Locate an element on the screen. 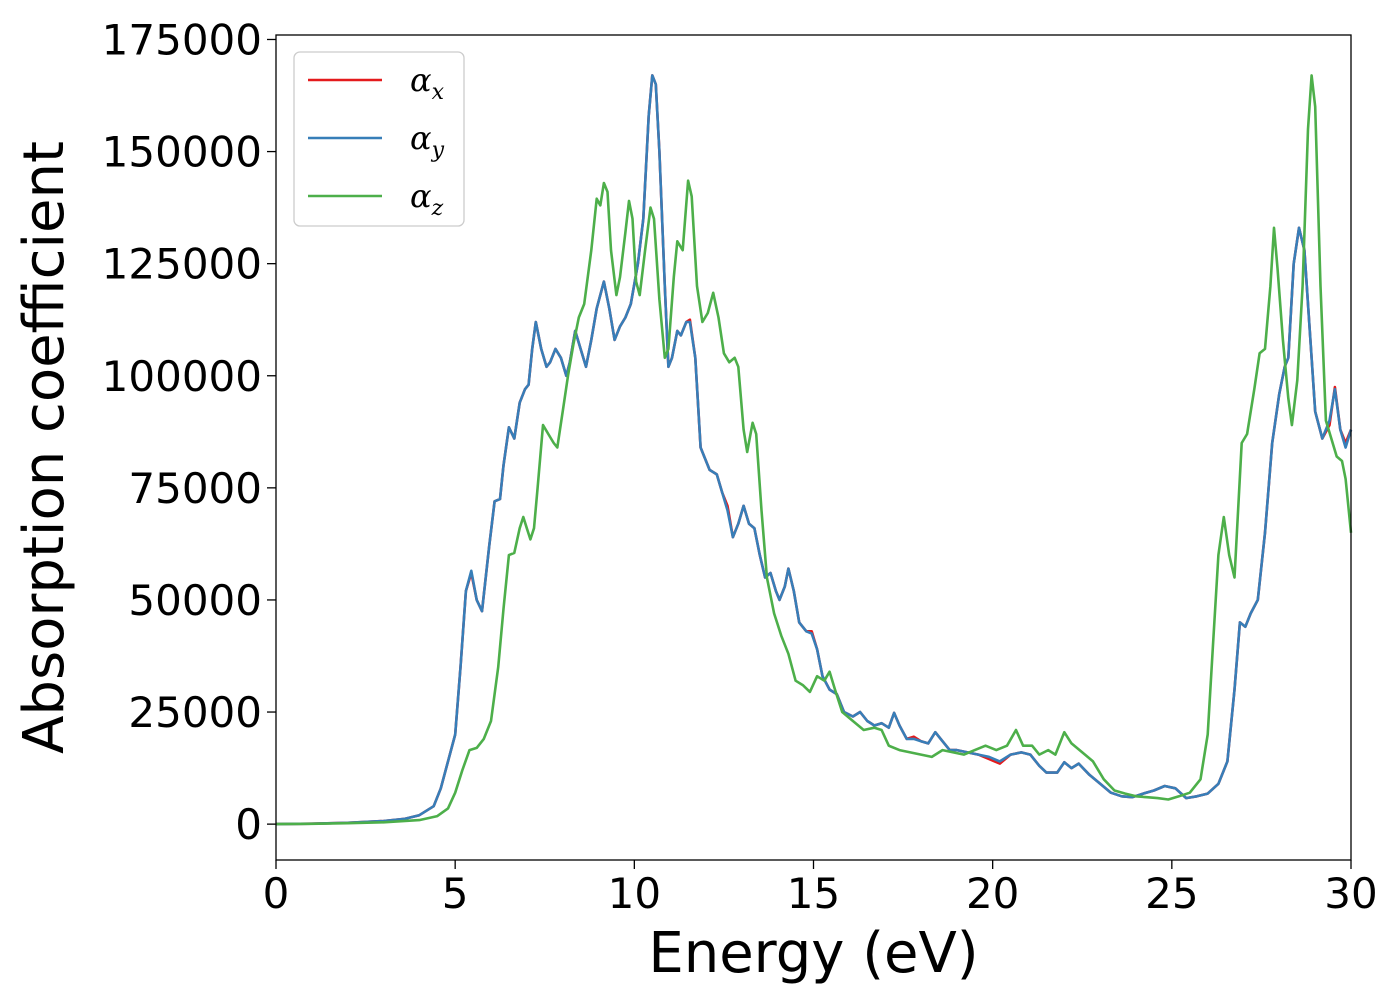 The image size is (1400, 1000). y-tick-label: 50000 is located at coordinates (195, 600).